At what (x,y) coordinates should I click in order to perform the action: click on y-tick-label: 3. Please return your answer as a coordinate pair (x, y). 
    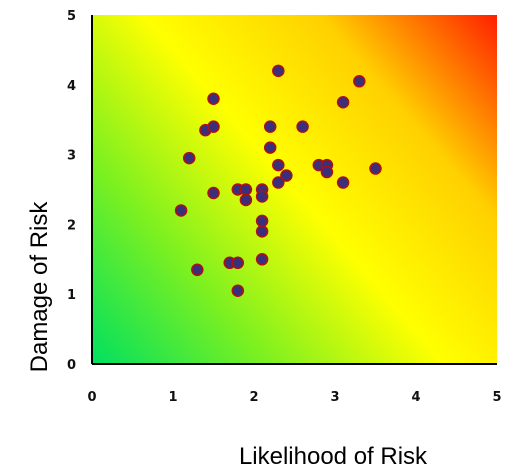
    Looking at the image, I should click on (71, 156).